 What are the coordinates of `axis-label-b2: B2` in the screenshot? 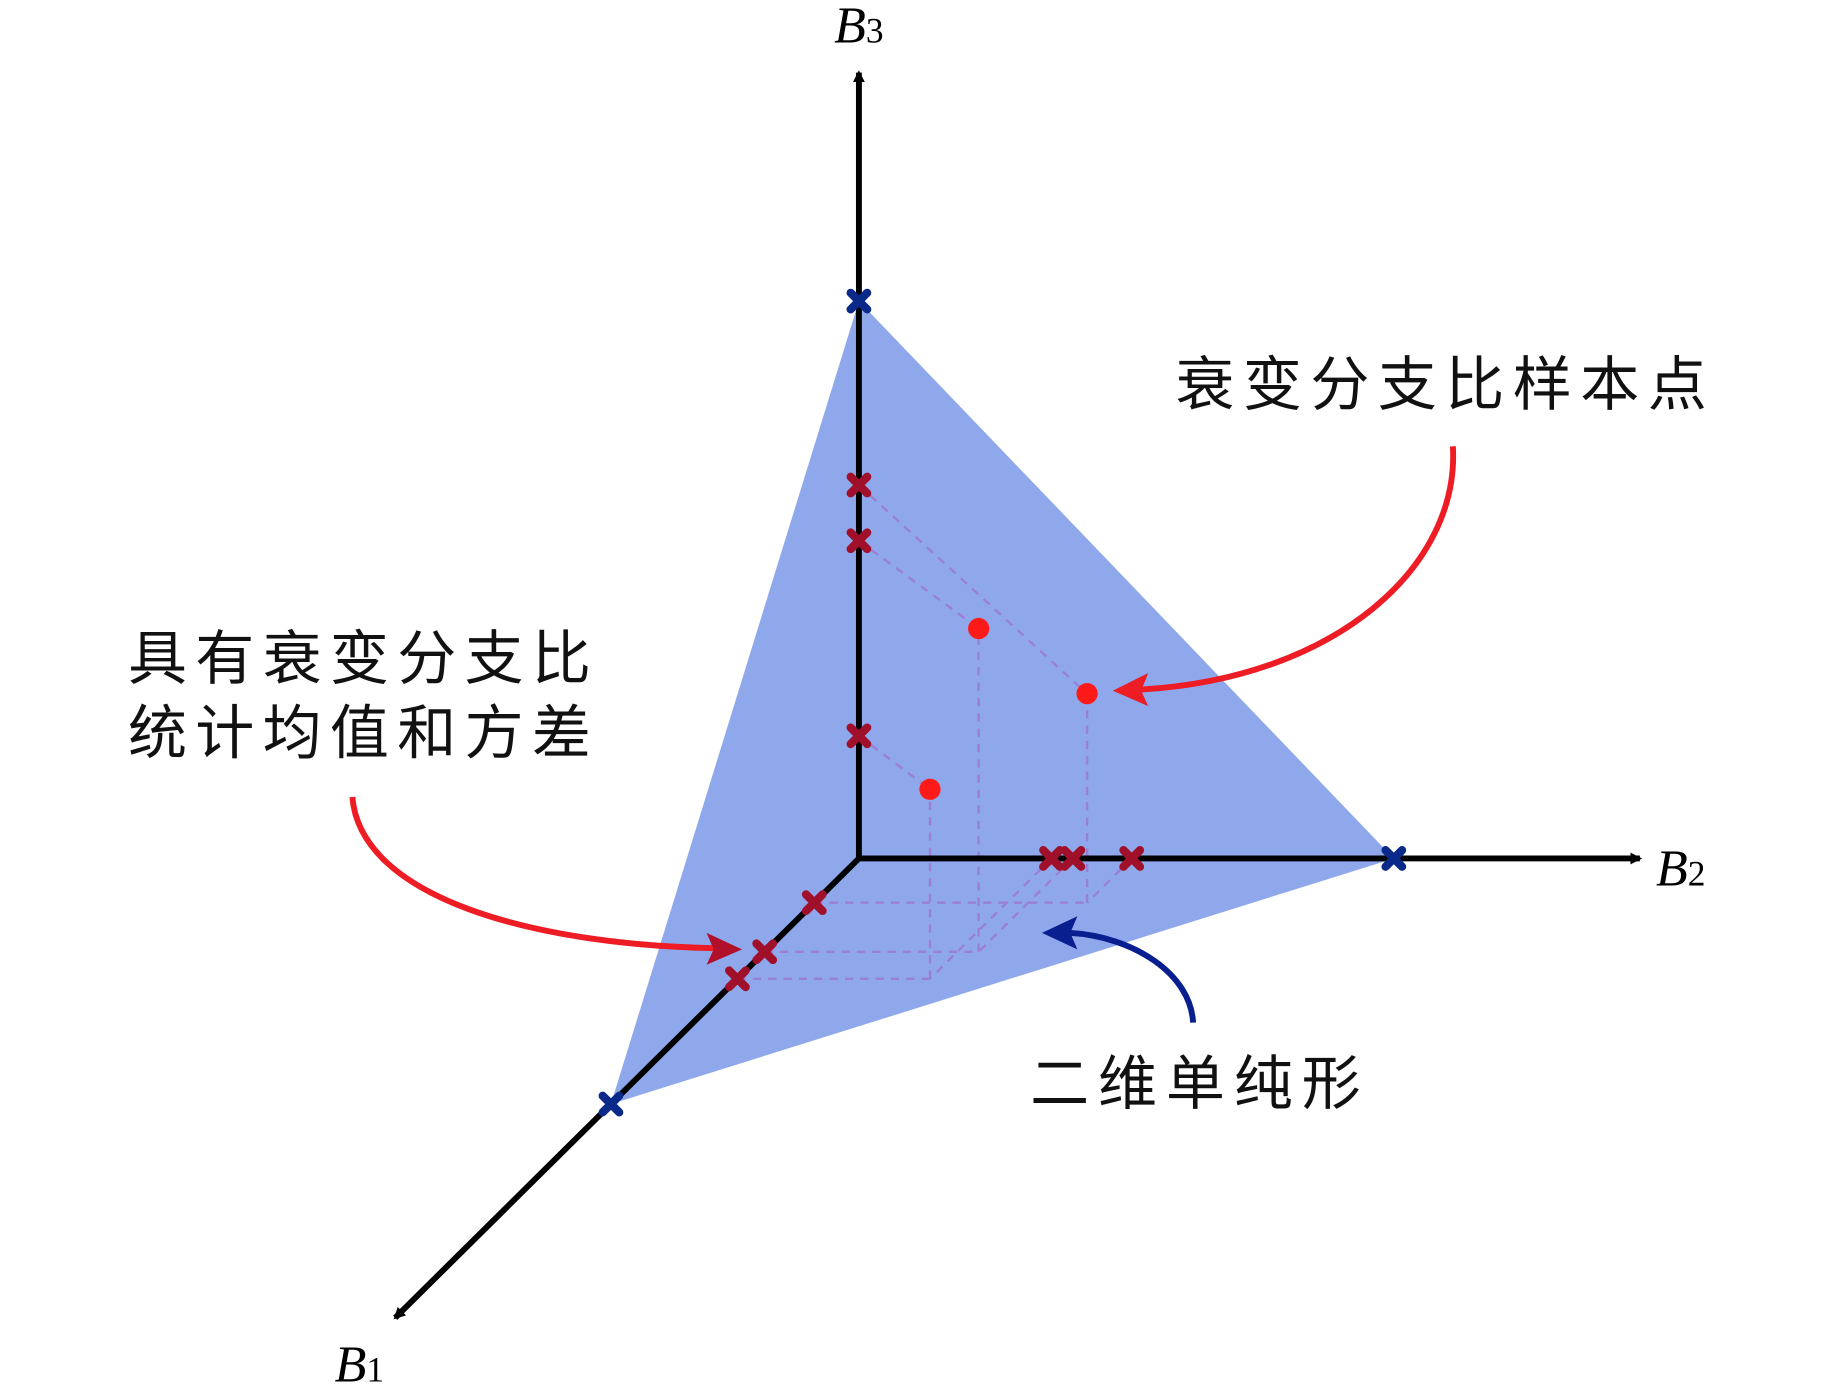 It's located at (1680, 869).